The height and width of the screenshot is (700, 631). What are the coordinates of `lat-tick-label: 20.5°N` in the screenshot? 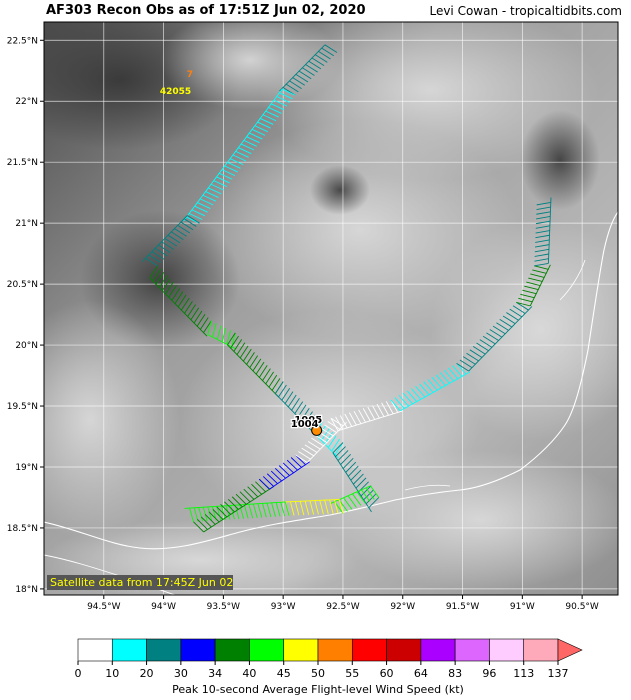 It's located at (22, 285).